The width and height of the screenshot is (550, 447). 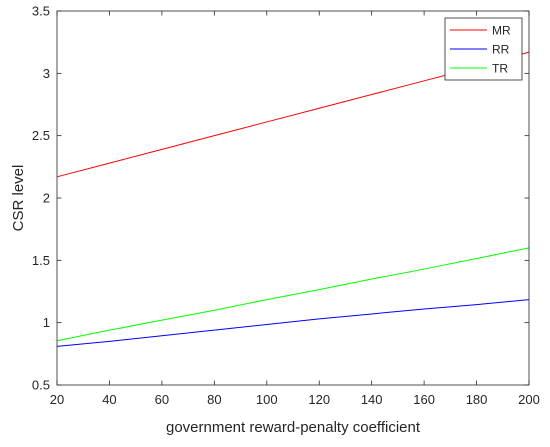 I want to click on legend-label-rr: RR, so click(x=501, y=50).